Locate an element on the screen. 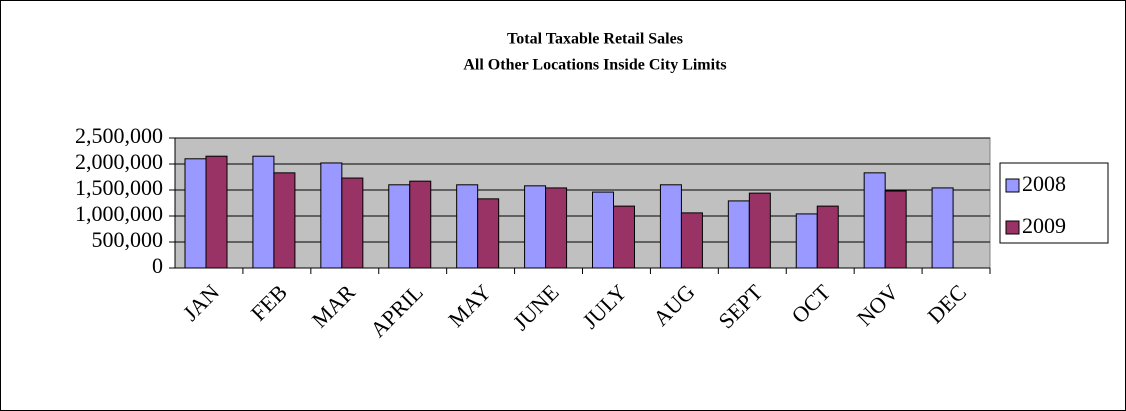 The height and width of the screenshot is (411, 1126). y-tick-label: 2,000,000 is located at coordinates (119, 161).